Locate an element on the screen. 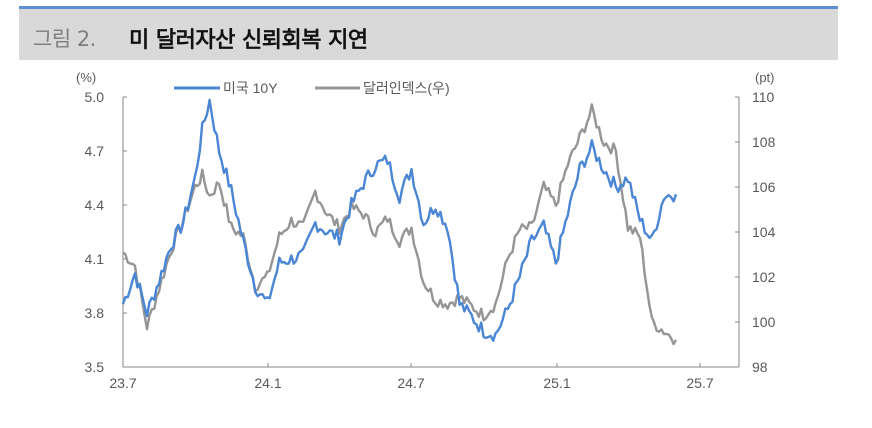 This screenshot has width=872, height=428. x-tick-label: 24.1 is located at coordinates (267, 383).